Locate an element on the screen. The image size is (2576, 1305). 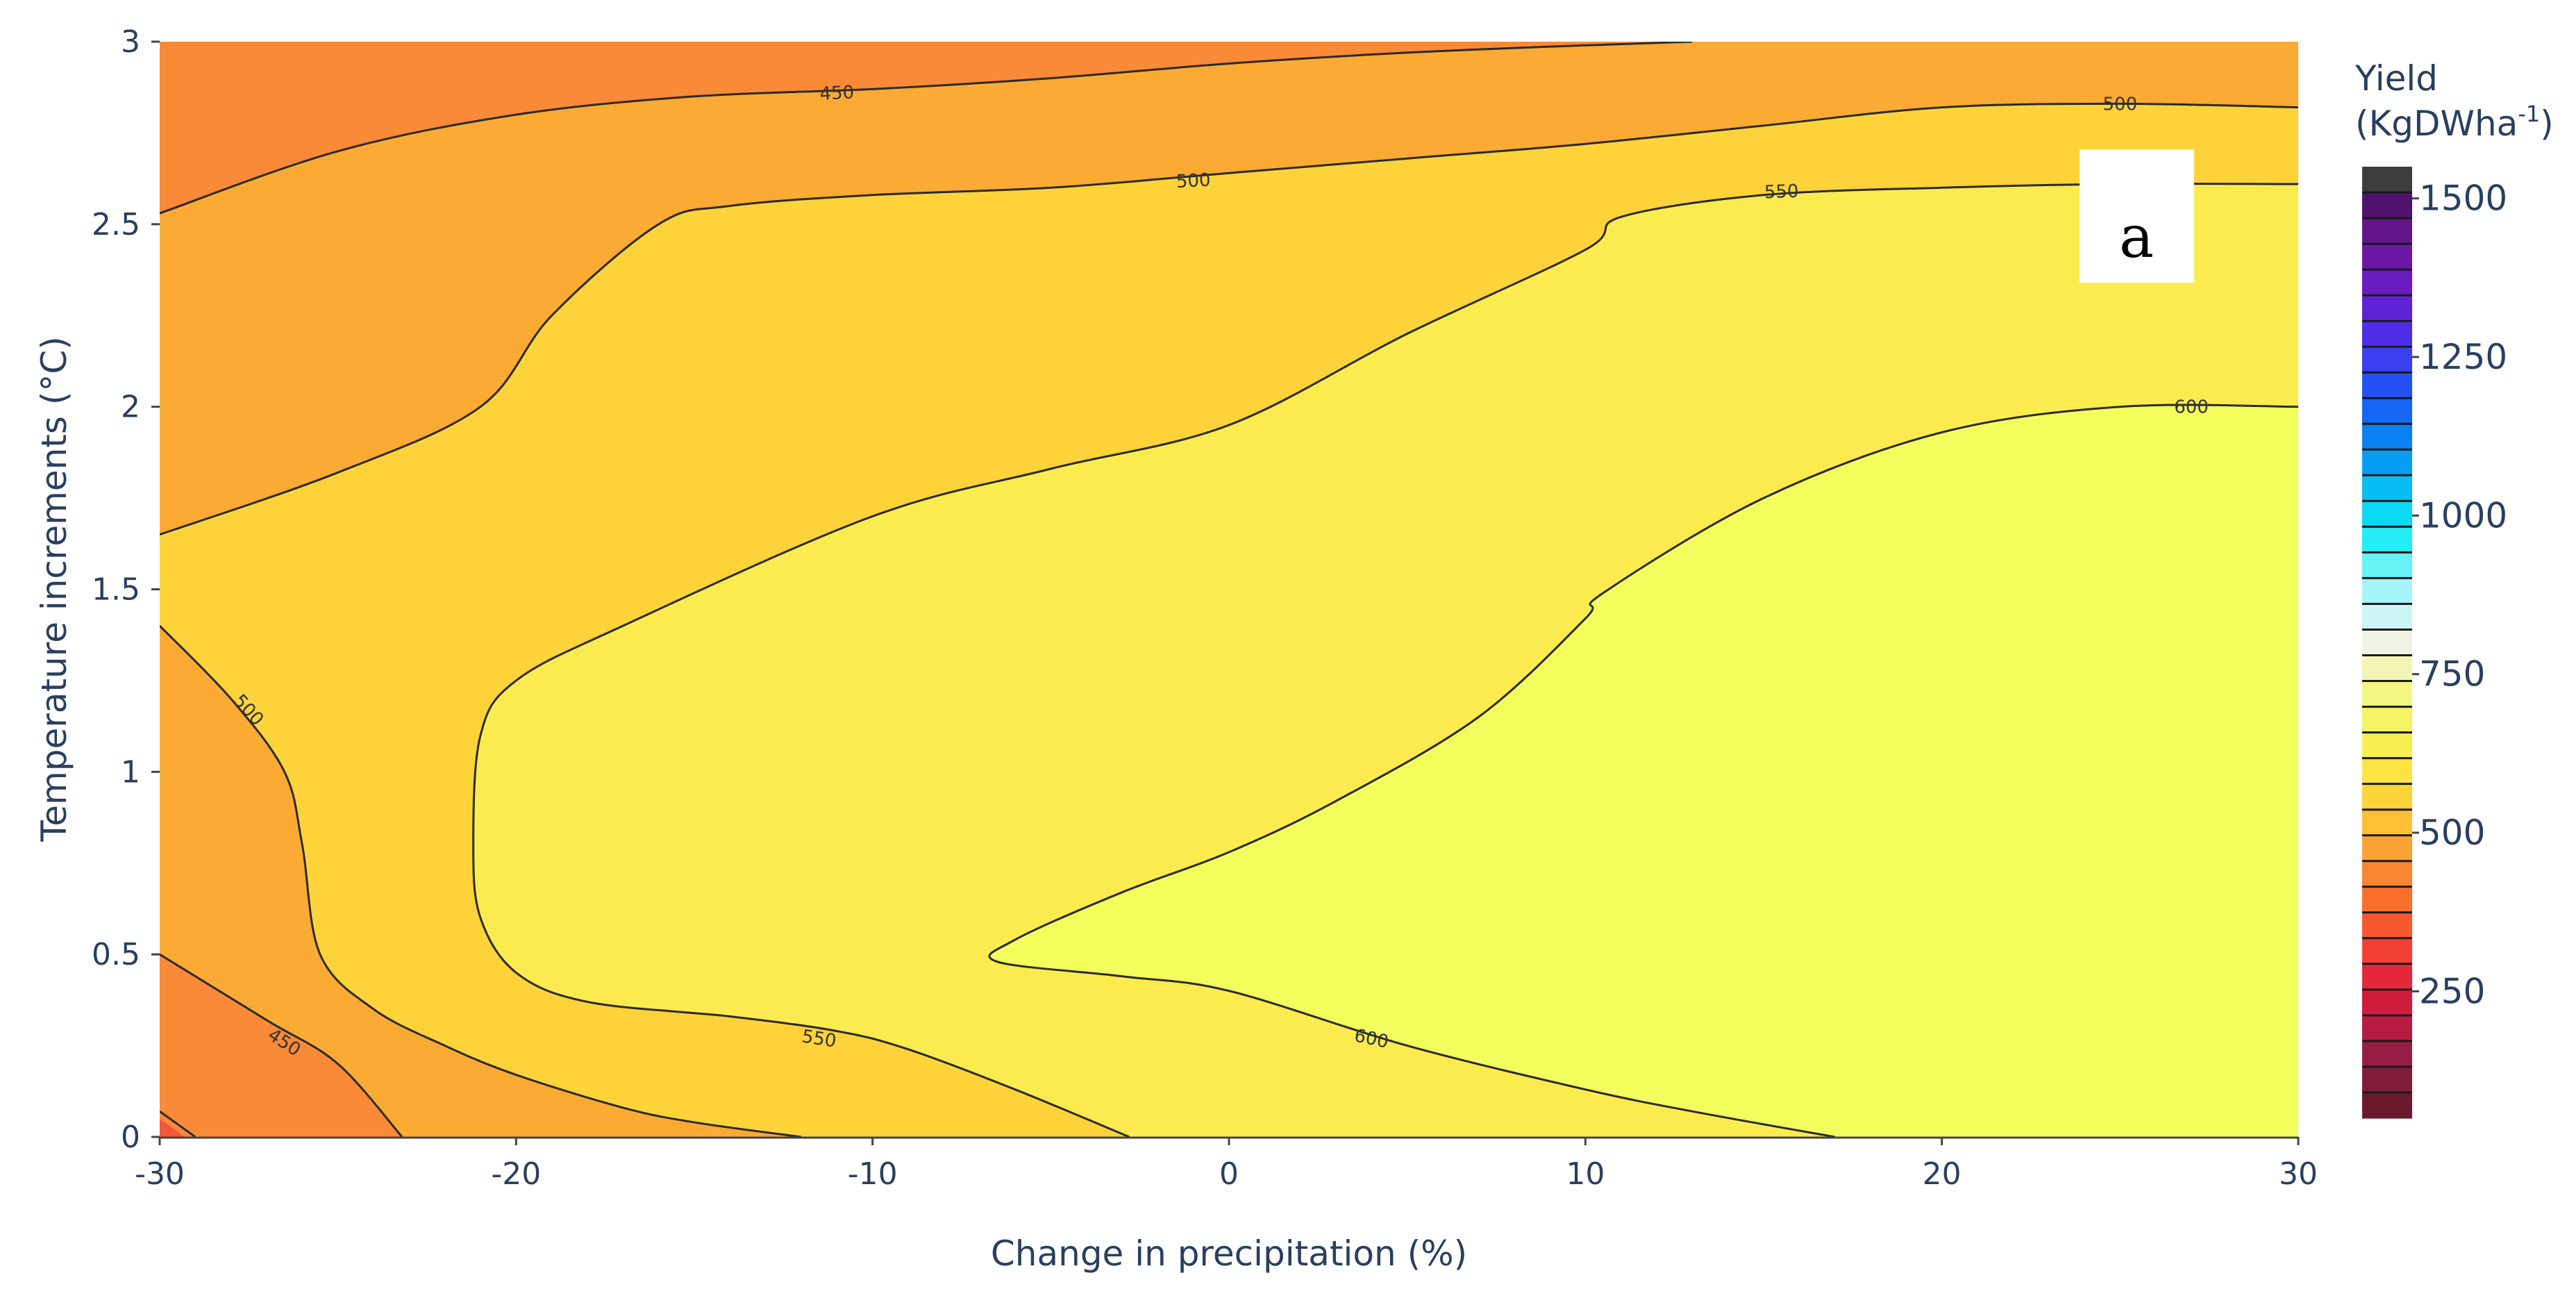
y-tick-label: 1.5 is located at coordinates (116, 590).